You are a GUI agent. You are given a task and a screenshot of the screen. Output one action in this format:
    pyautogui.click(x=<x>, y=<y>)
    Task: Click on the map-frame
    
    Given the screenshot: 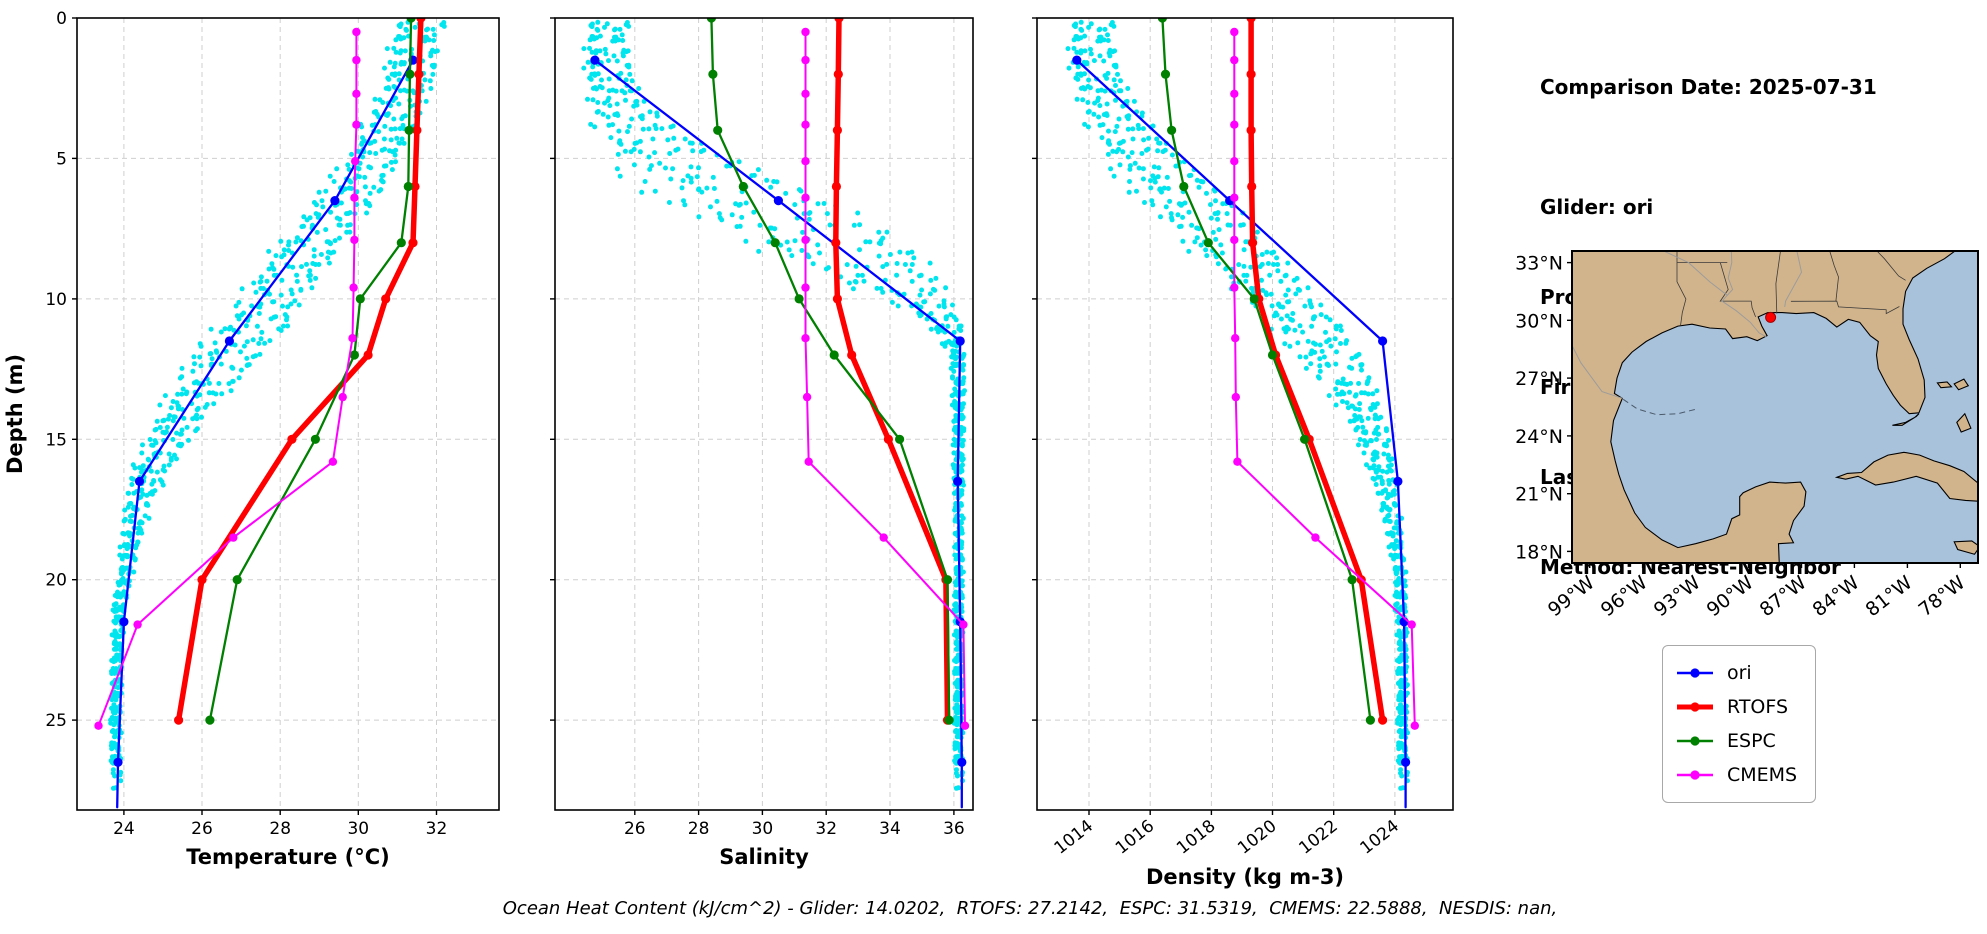 What is the action you would take?
    pyautogui.click(x=1775, y=407)
    